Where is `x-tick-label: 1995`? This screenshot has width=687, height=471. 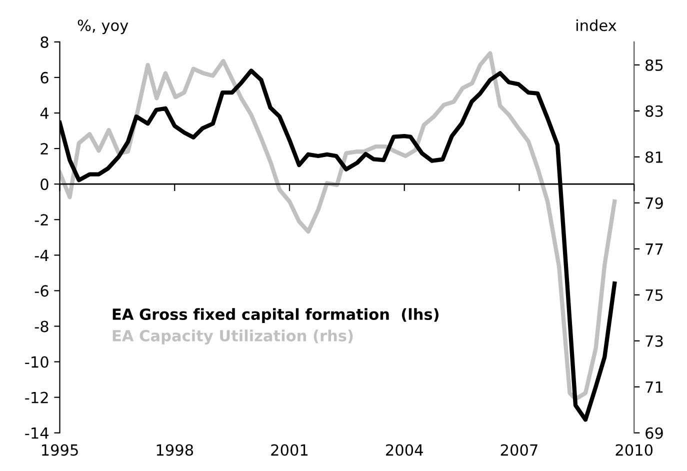
x-tick-label: 1995 is located at coordinates (60, 450).